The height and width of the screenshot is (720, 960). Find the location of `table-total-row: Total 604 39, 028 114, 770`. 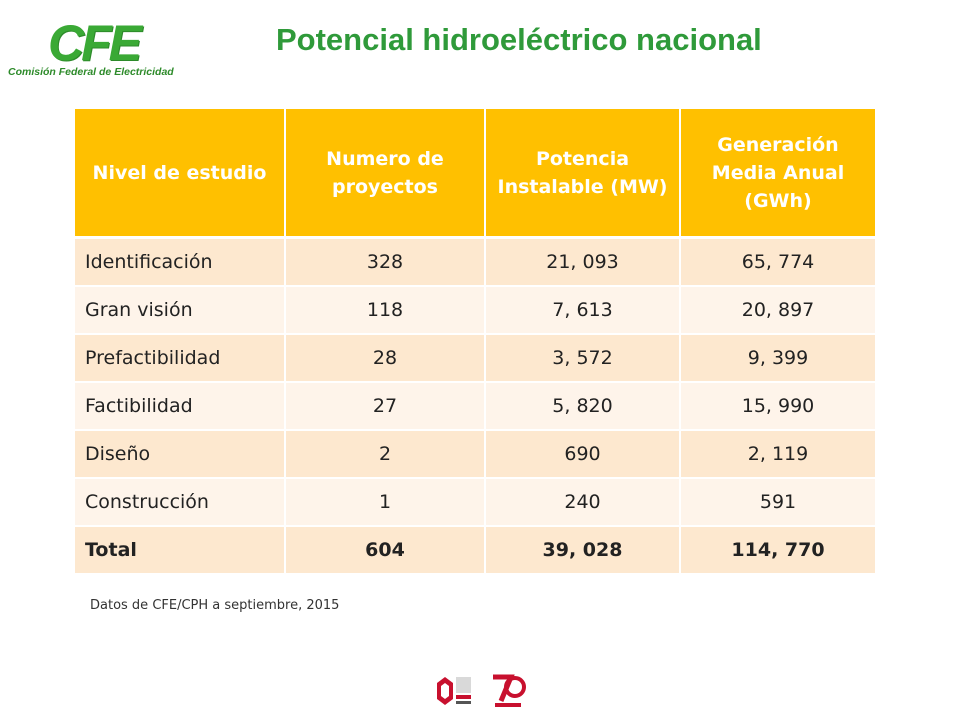

table-total-row: Total 604 39, 028 114, 770 is located at coordinates (475, 549).